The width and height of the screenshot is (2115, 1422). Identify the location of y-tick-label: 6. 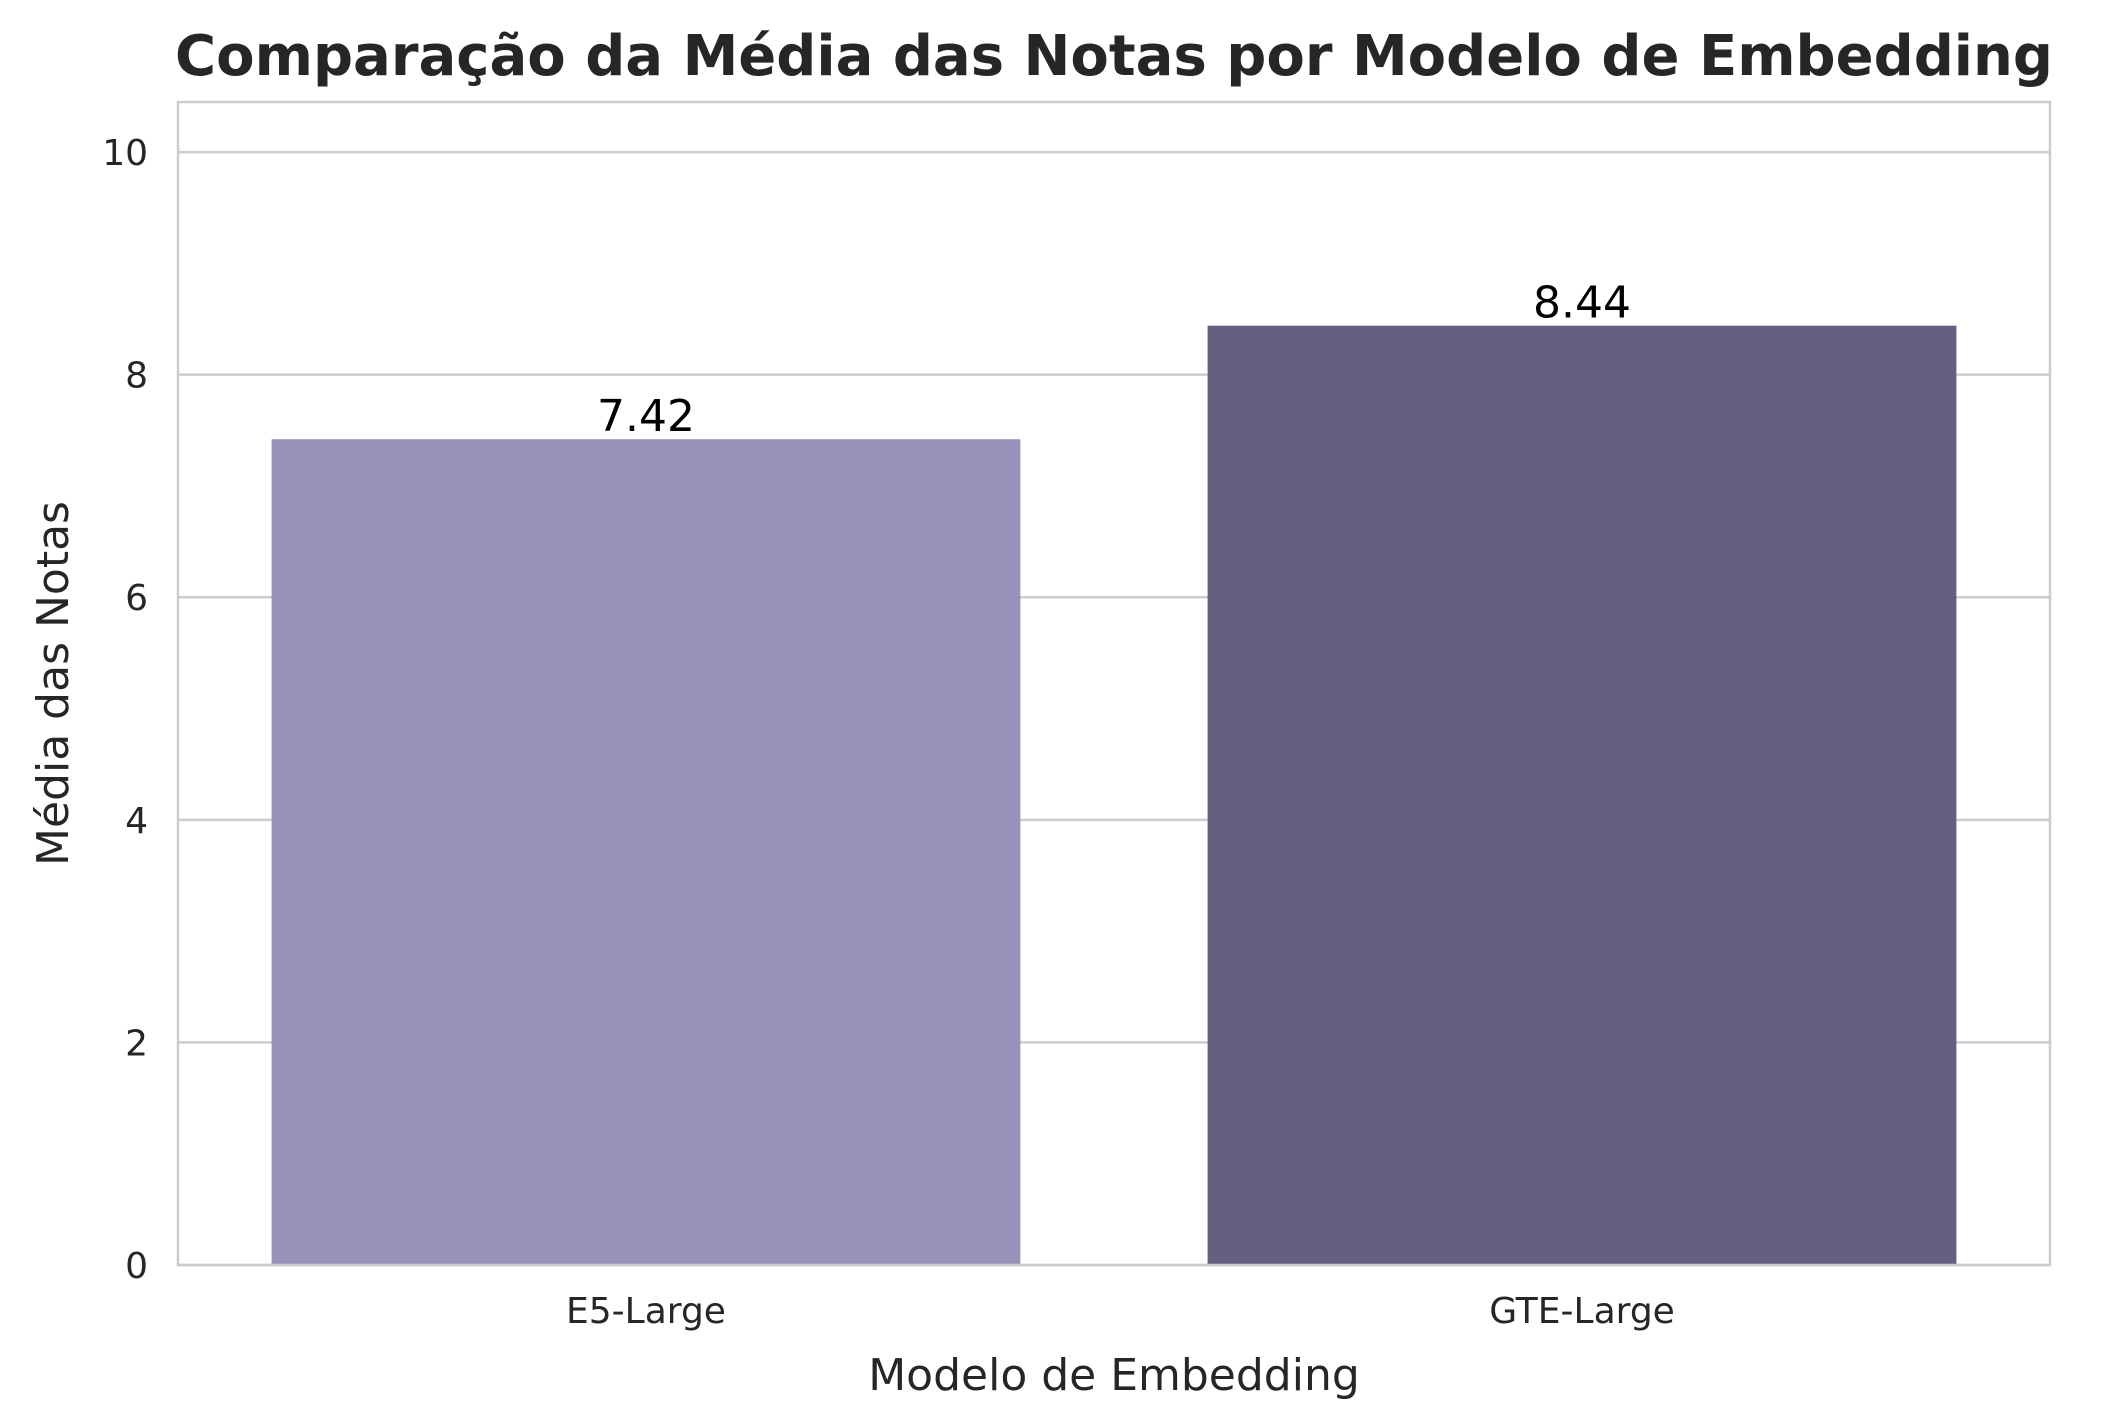
(136, 598).